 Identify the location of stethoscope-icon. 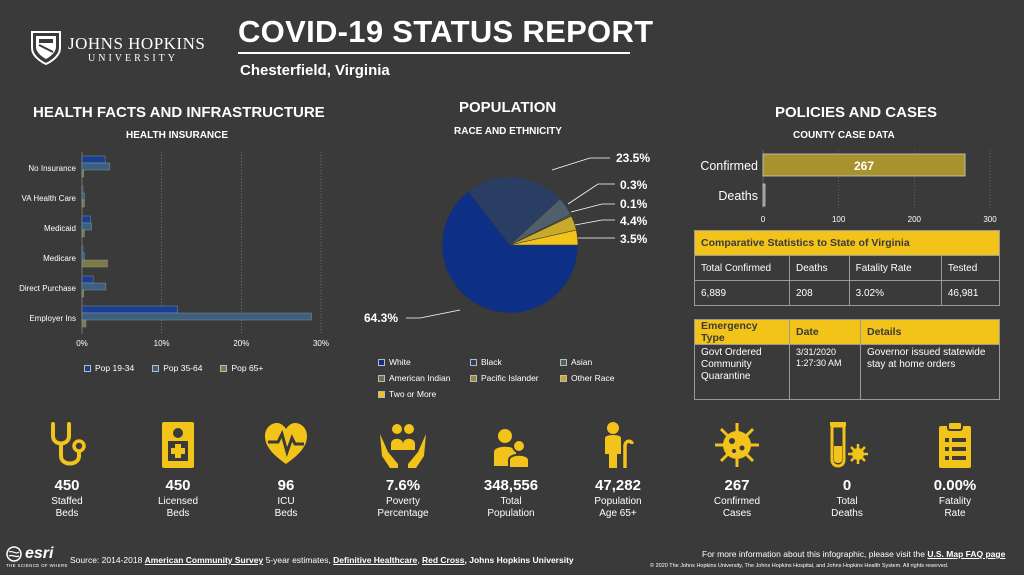
(68, 444).